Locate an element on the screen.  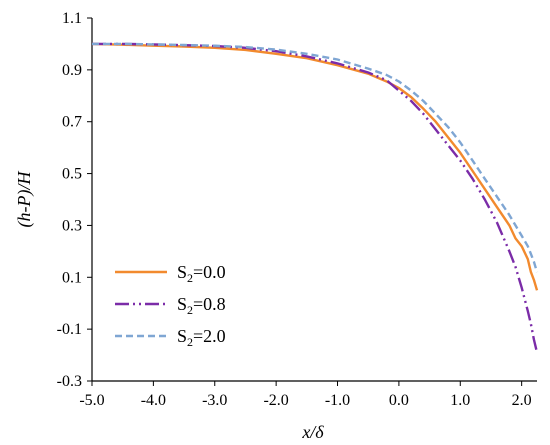
y-tick-label: 0.7 is located at coordinates (72, 122).